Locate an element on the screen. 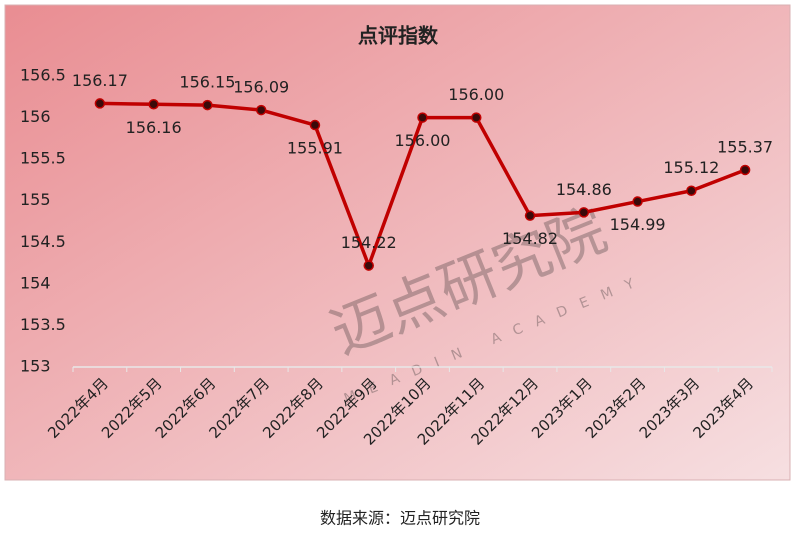  data-label: 154.99 is located at coordinates (638, 224).